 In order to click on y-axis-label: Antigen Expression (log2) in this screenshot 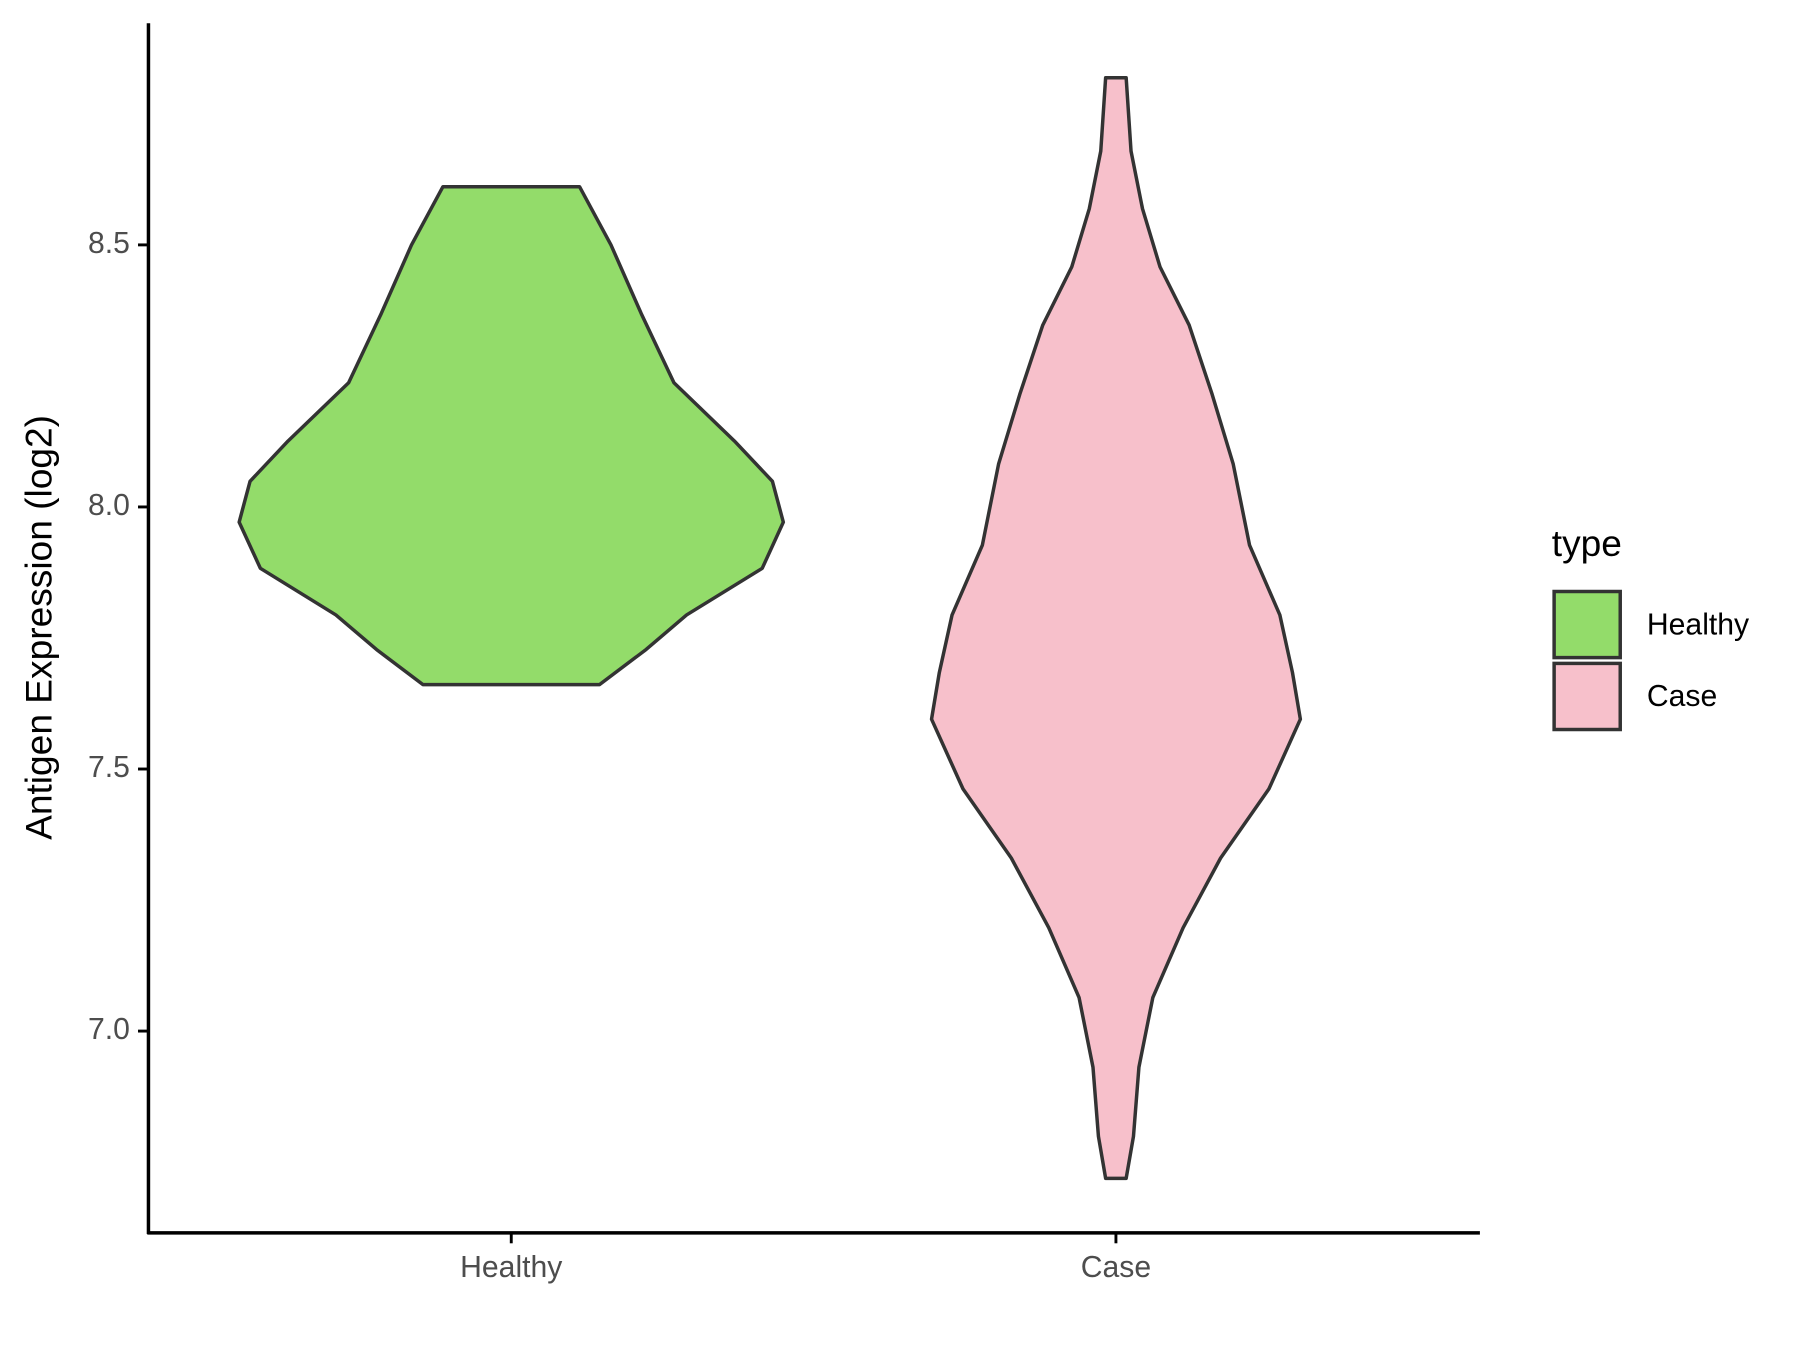, I will do `click(39, 627)`.